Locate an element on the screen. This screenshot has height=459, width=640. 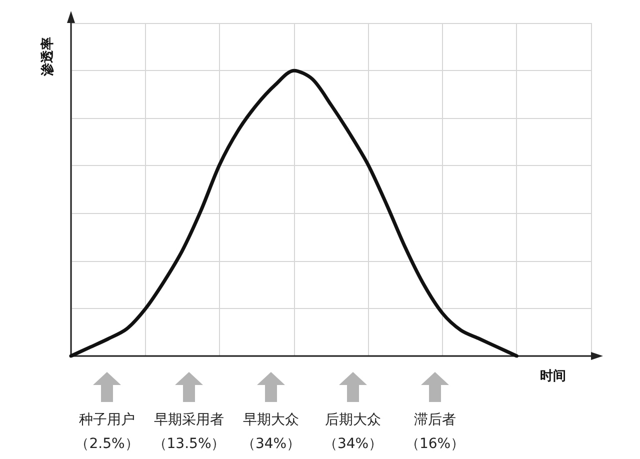
text: 种子用户 is located at coordinates (107, 420).